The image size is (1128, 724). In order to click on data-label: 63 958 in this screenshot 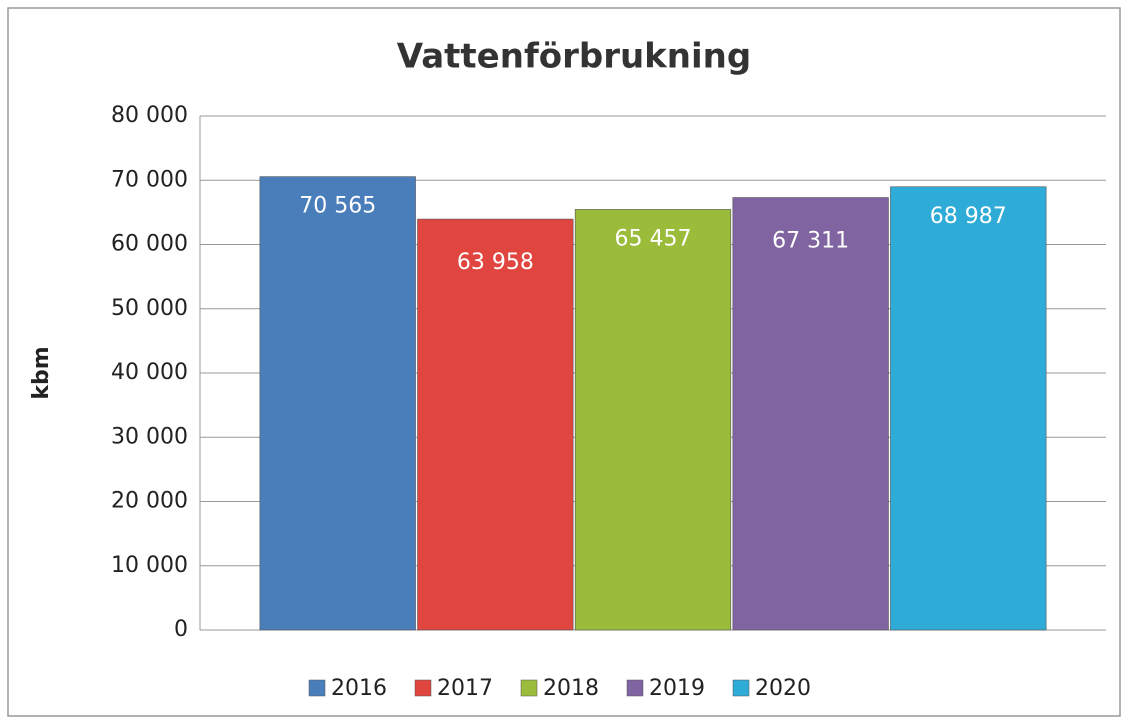, I will do `click(495, 262)`.